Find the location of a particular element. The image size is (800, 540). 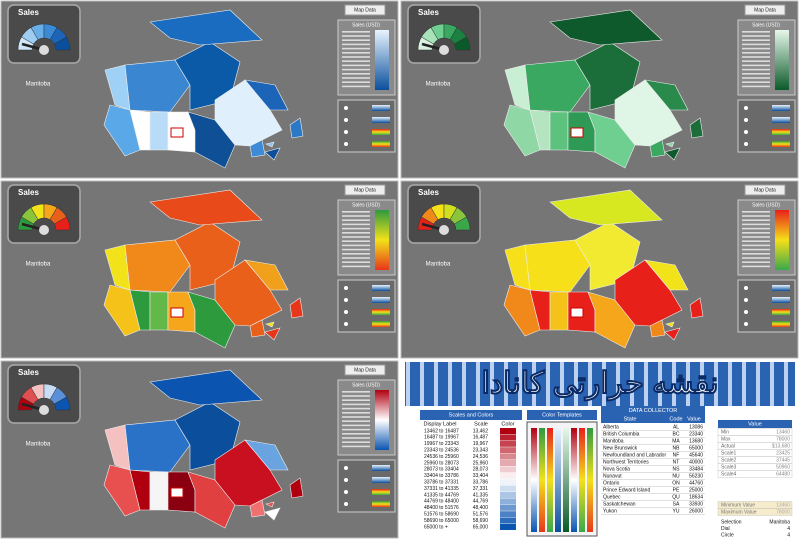

cell-text: 13086 is located at coordinates (696, 427).